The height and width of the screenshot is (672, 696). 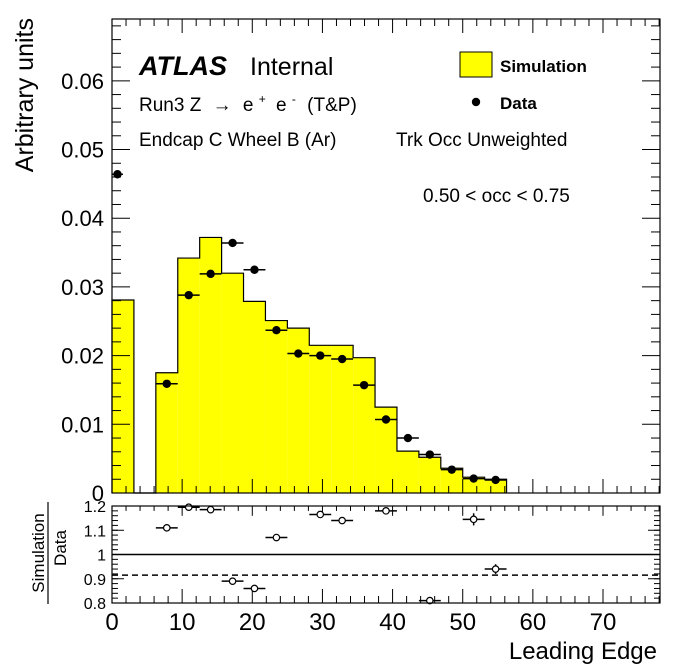 What do you see at coordinates (82, 287) in the screenshot?
I see `y-tick-label: 0.03` at bounding box center [82, 287].